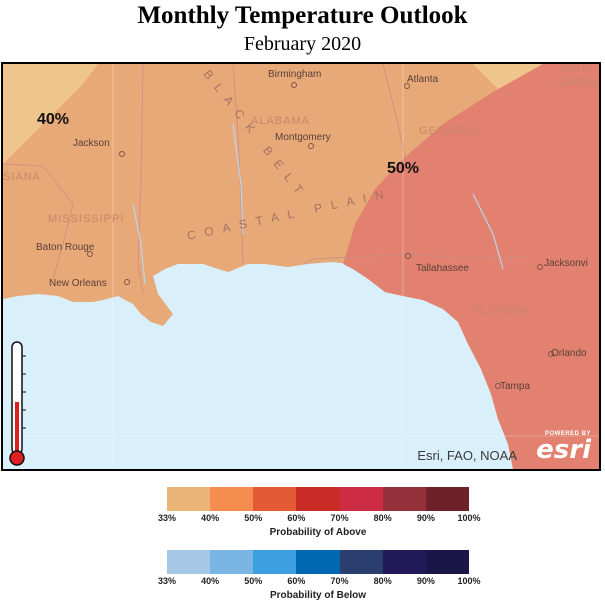  What do you see at coordinates (210, 581) in the screenshot?
I see `legend-below-tick: 40%` at bounding box center [210, 581].